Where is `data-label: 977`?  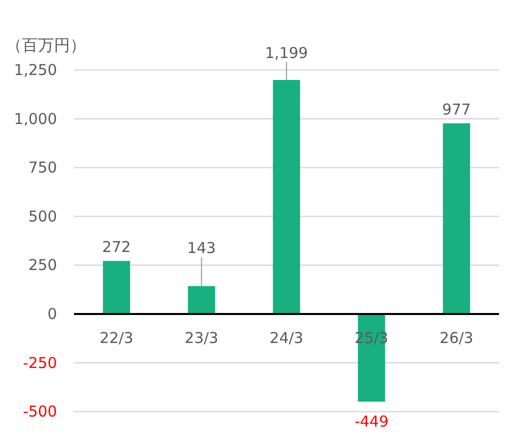 data-label: 977 is located at coordinates (456, 109).